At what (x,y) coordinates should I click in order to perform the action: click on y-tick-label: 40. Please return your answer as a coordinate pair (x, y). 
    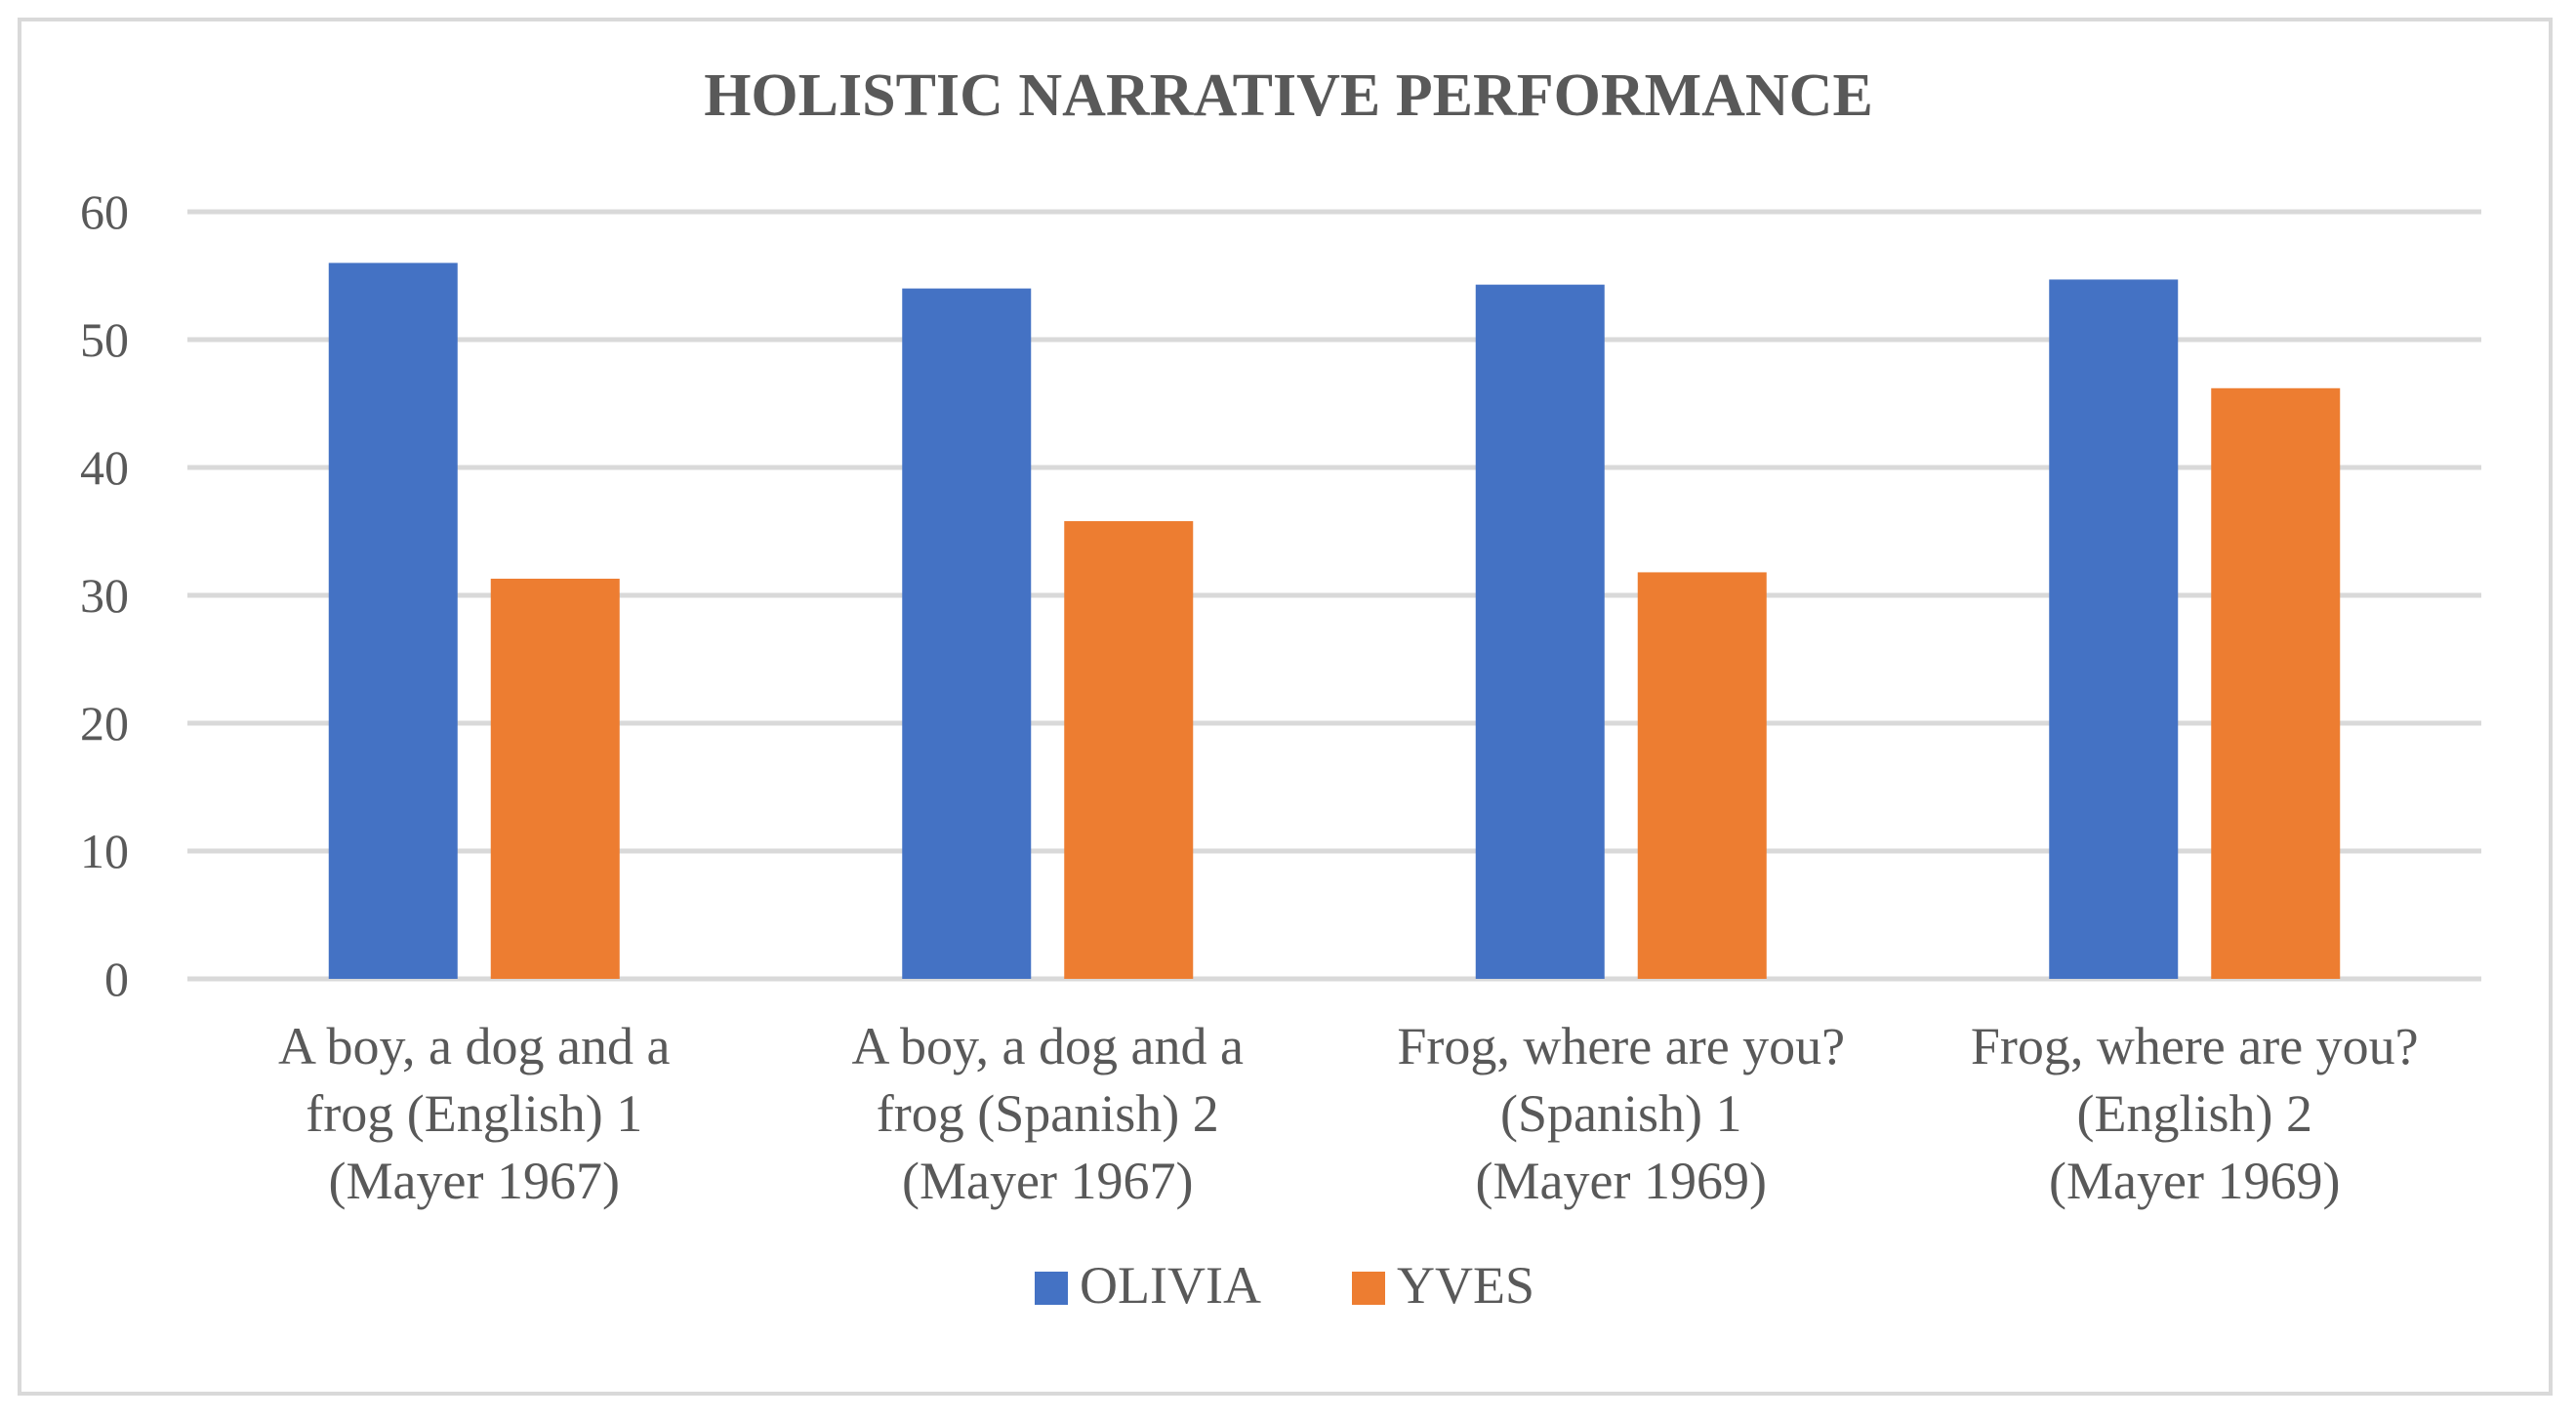
    Looking at the image, I should click on (104, 467).